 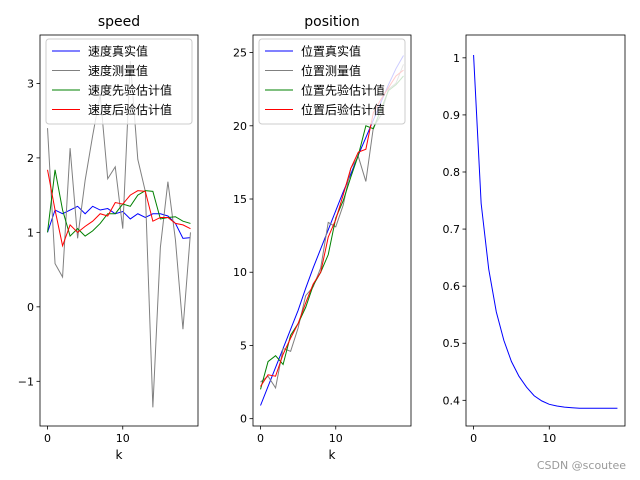 I want to click on y-tick-label: 0.5, so click(x=452, y=343).